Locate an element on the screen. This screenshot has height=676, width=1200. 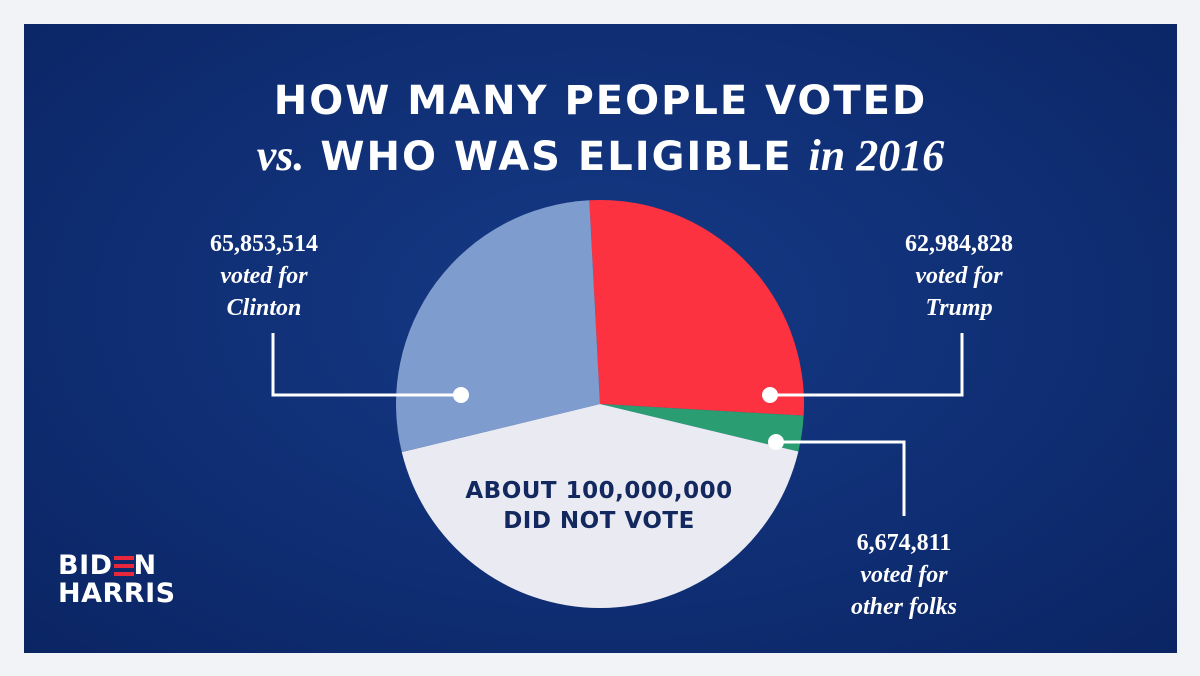
title-line-1-text: HOW MANY PEOPLE VOTED is located at coordinates (600, 101).